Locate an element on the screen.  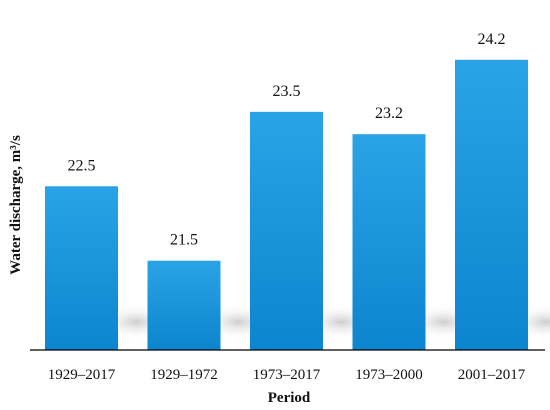
bar-1929–2017 is located at coordinates (81, 268).